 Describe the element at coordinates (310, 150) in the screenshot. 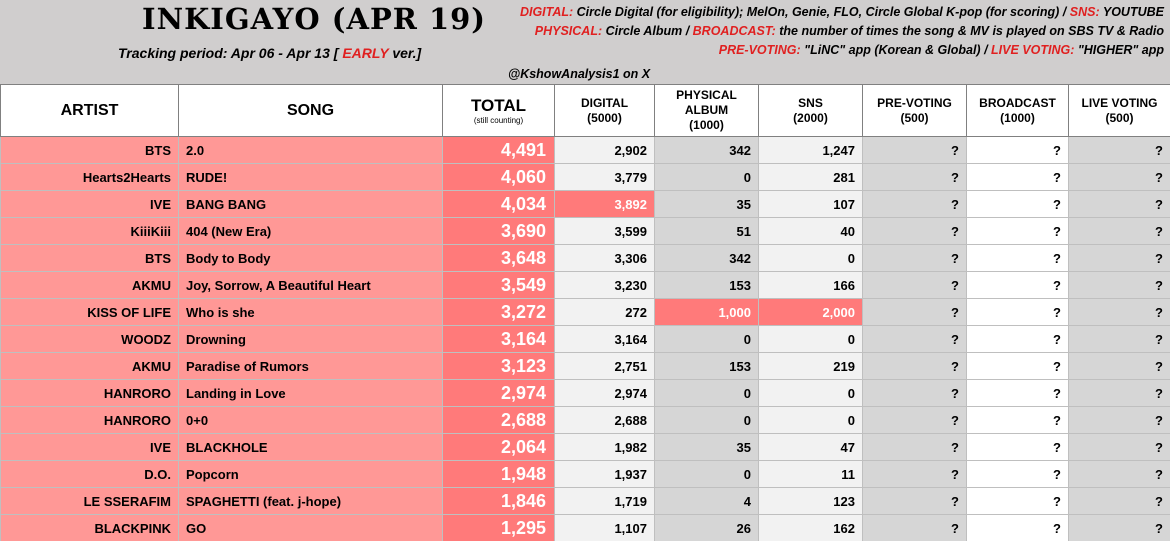

I see `cell-song: 2.0` at that location.